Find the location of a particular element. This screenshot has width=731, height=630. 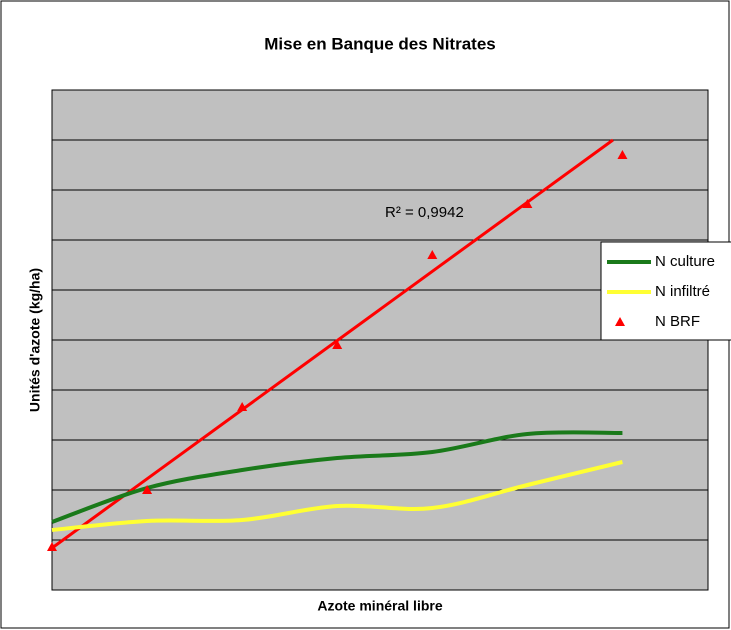

y-axis-label: Unités d'azote (kg/ha) is located at coordinates (35, 340).